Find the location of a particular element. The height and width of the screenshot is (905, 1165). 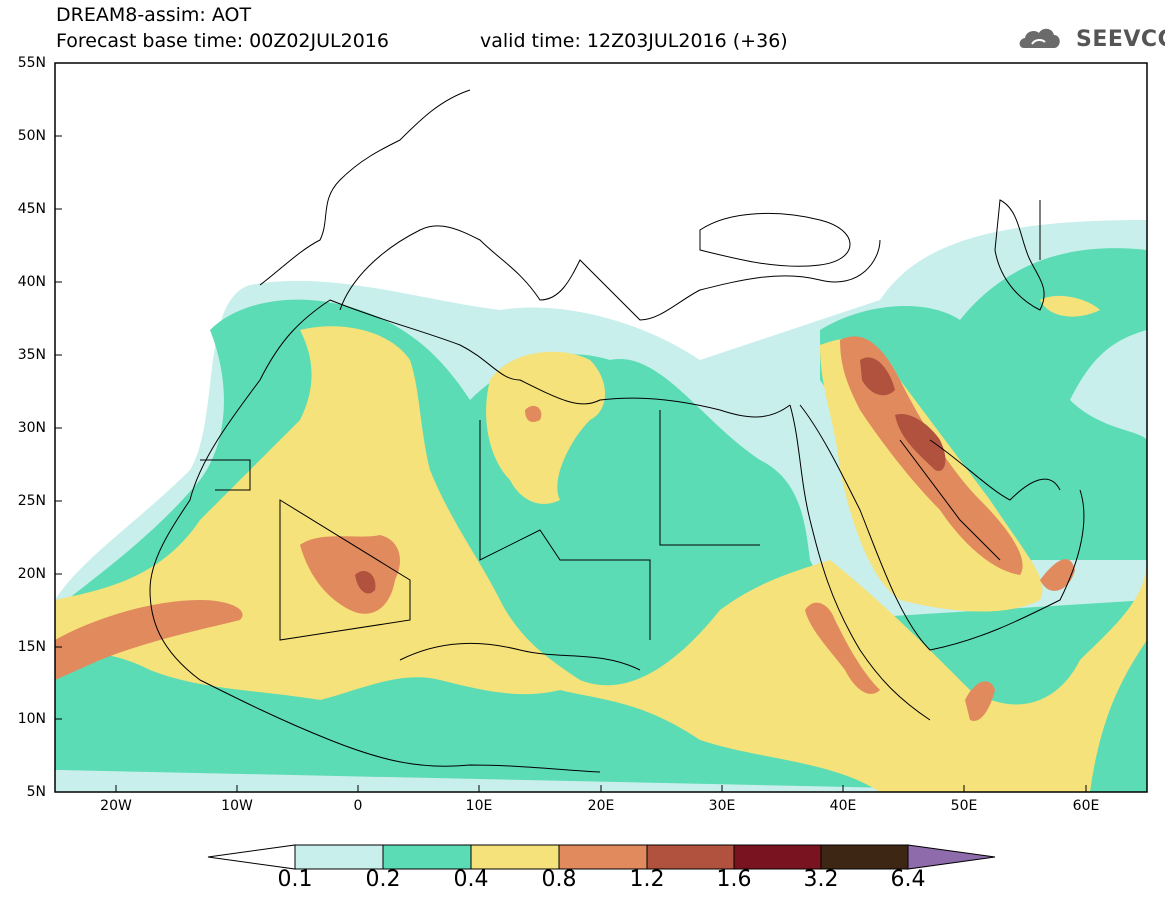

lat-label: 45N is located at coordinates (31, 209).